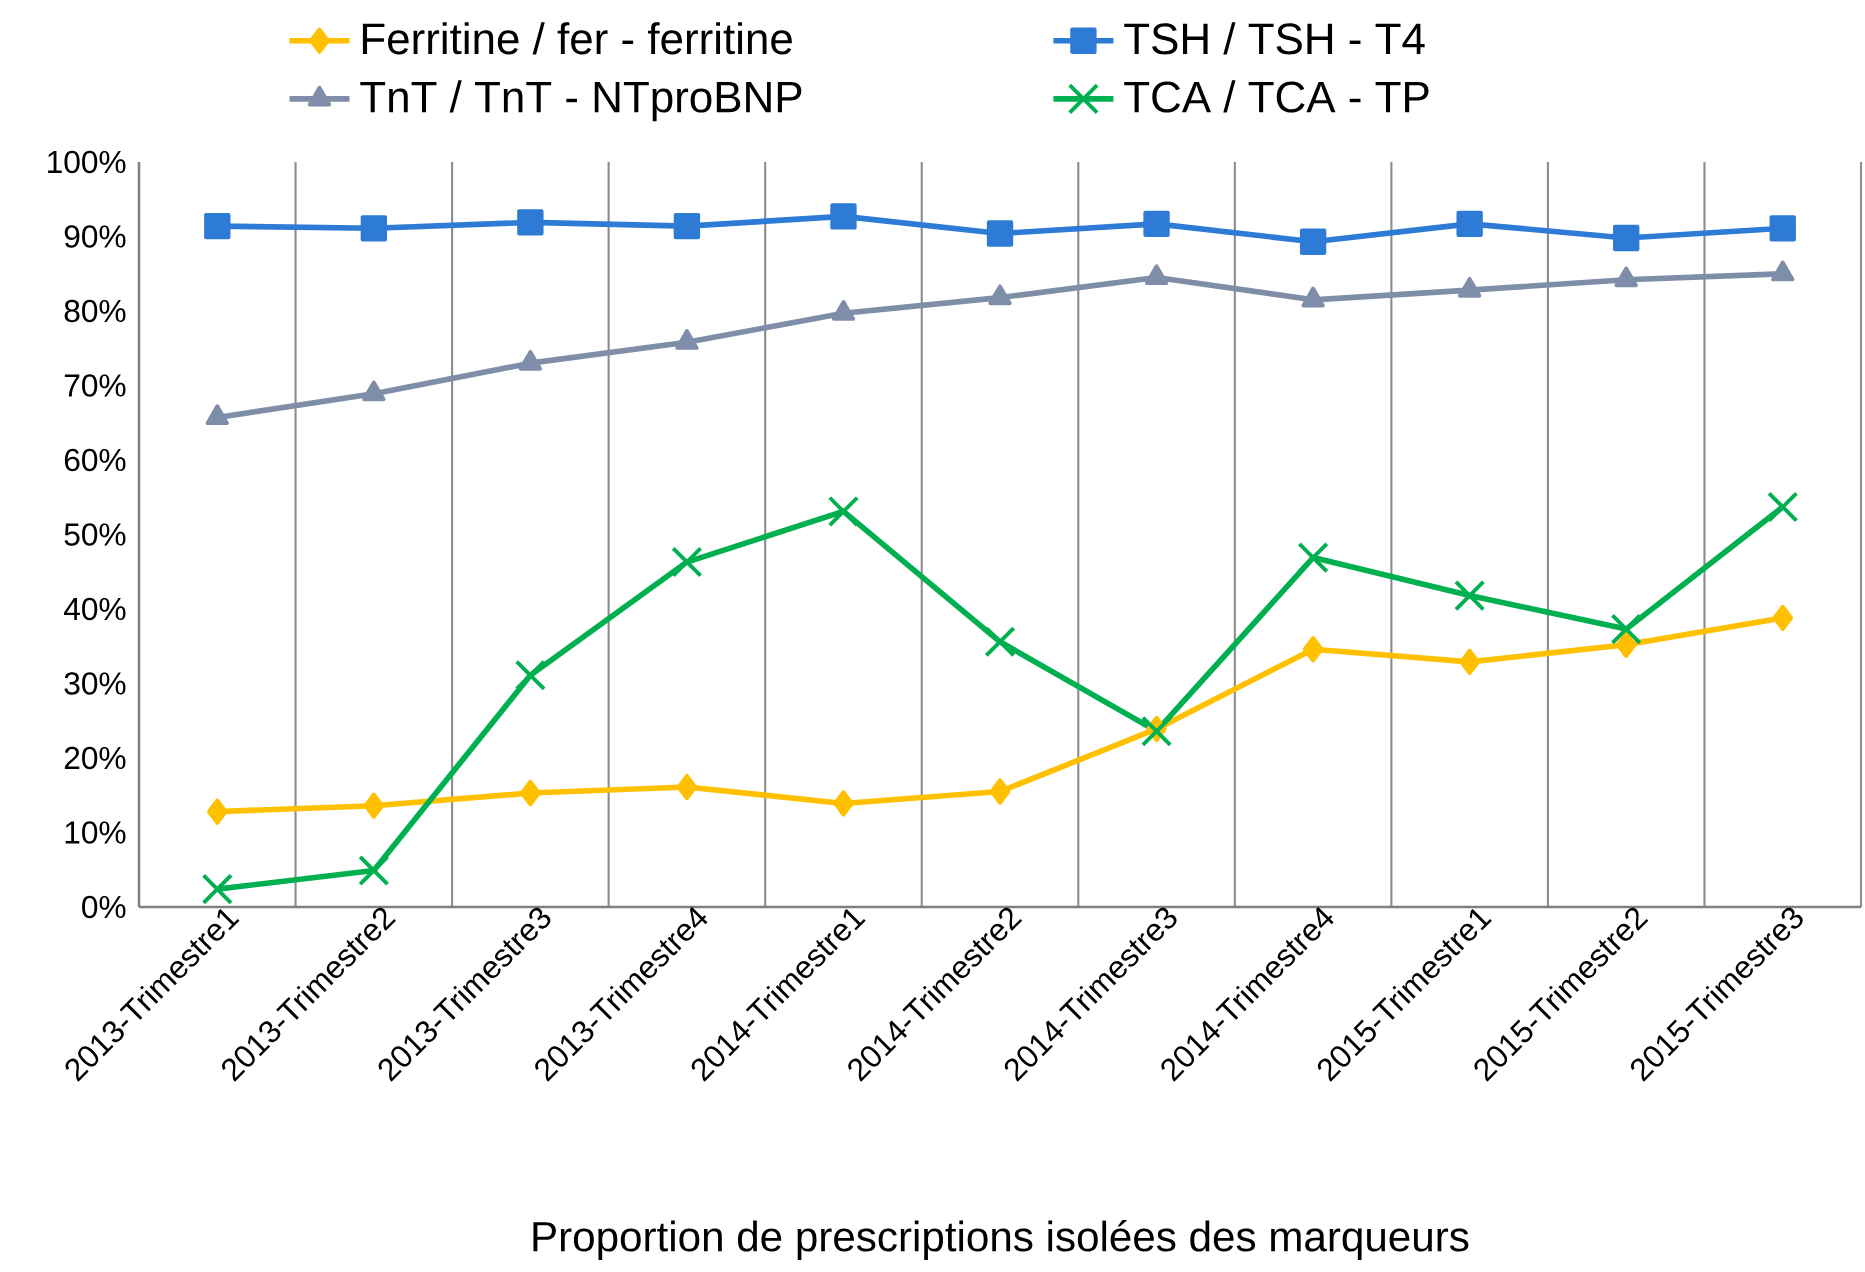 Image resolution: width=1865 pixels, height=1272 pixels. Describe the element at coordinates (95, 236) in the screenshot. I see `y-tick-label: 90%` at that location.